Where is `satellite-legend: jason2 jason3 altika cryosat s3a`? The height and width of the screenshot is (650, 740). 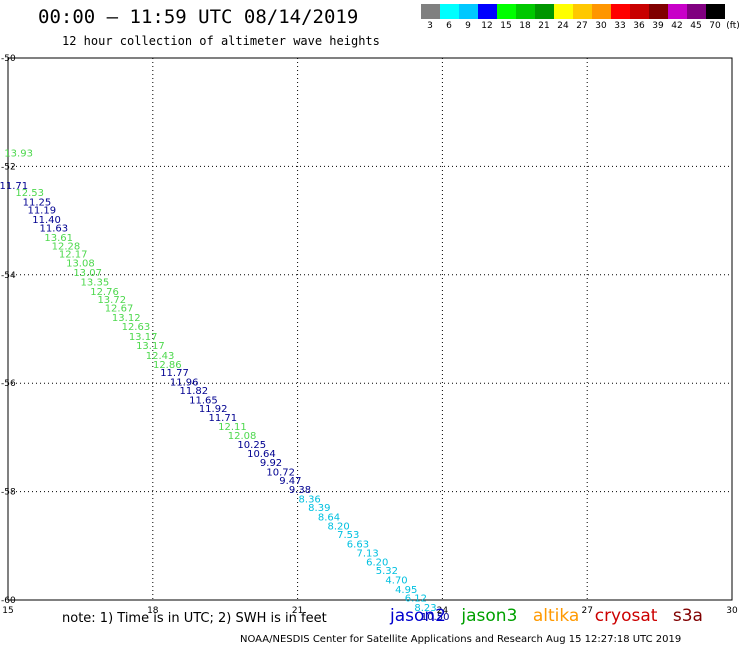
satellite-legend: jason2 jason3 altika cryosat s3a is located at coordinates (551, 616).